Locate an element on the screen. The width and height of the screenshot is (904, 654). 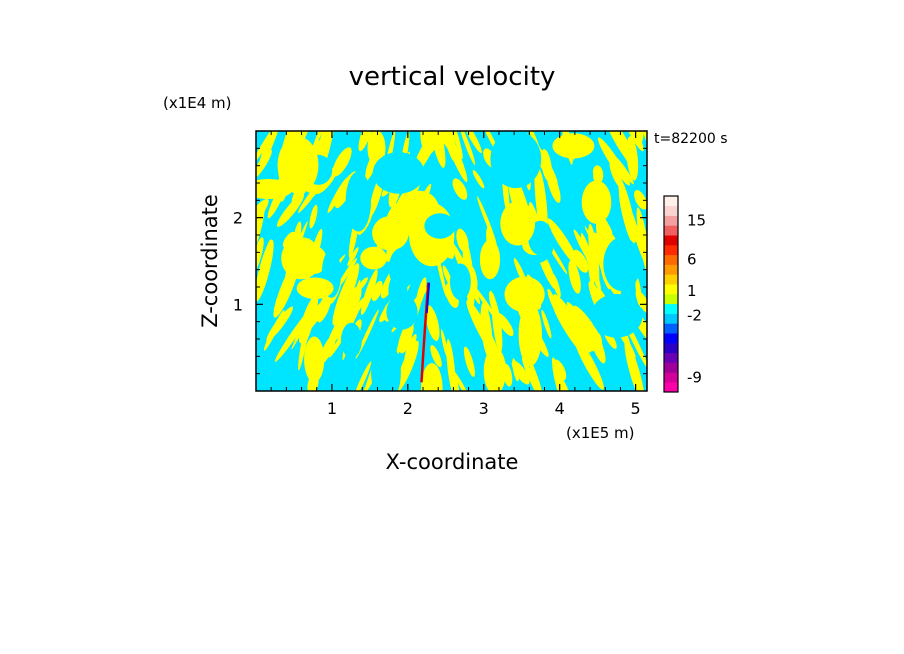
colorbar-tick-label: -9 is located at coordinates (694, 377).